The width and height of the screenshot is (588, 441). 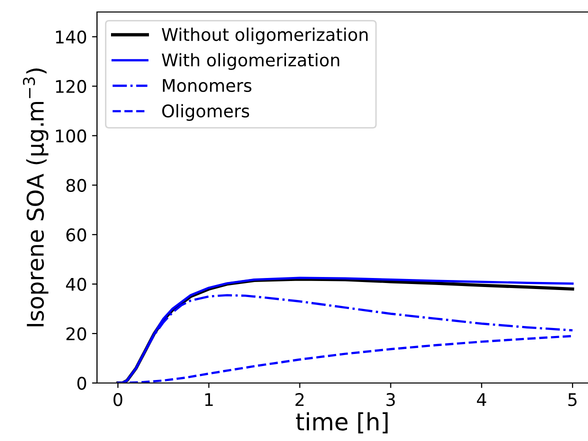 What do you see at coordinates (76, 235) in the screenshot?
I see `y-tick-label: 60` at bounding box center [76, 235].